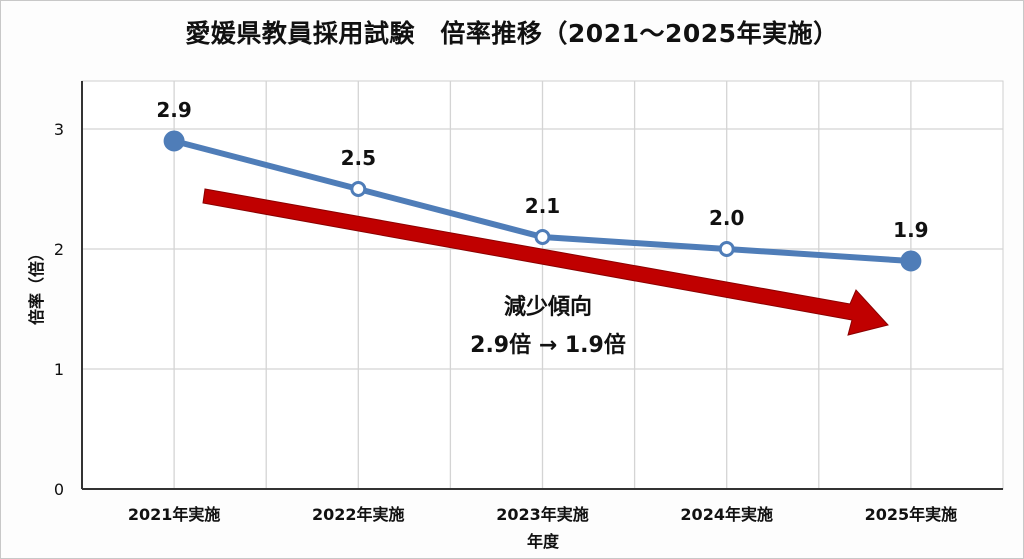 This screenshot has height=559, width=1024. Describe the element at coordinates (910, 230) in the screenshot. I see `data-label: 1.9` at that location.